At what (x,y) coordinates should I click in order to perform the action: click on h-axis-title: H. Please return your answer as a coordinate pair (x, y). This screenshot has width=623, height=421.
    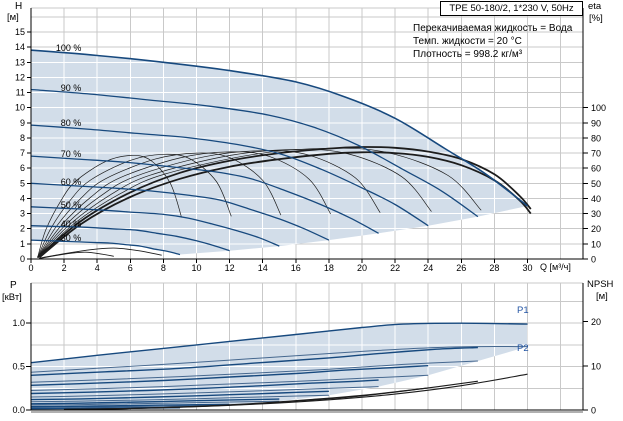
    Looking at the image, I should click on (19, 6).